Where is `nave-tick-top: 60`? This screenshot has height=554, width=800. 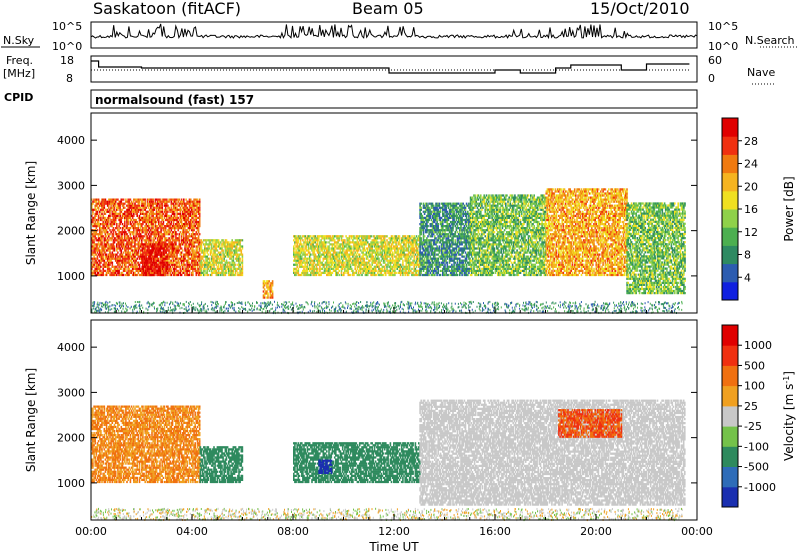 nave-tick-top: 60 is located at coordinates (715, 60).